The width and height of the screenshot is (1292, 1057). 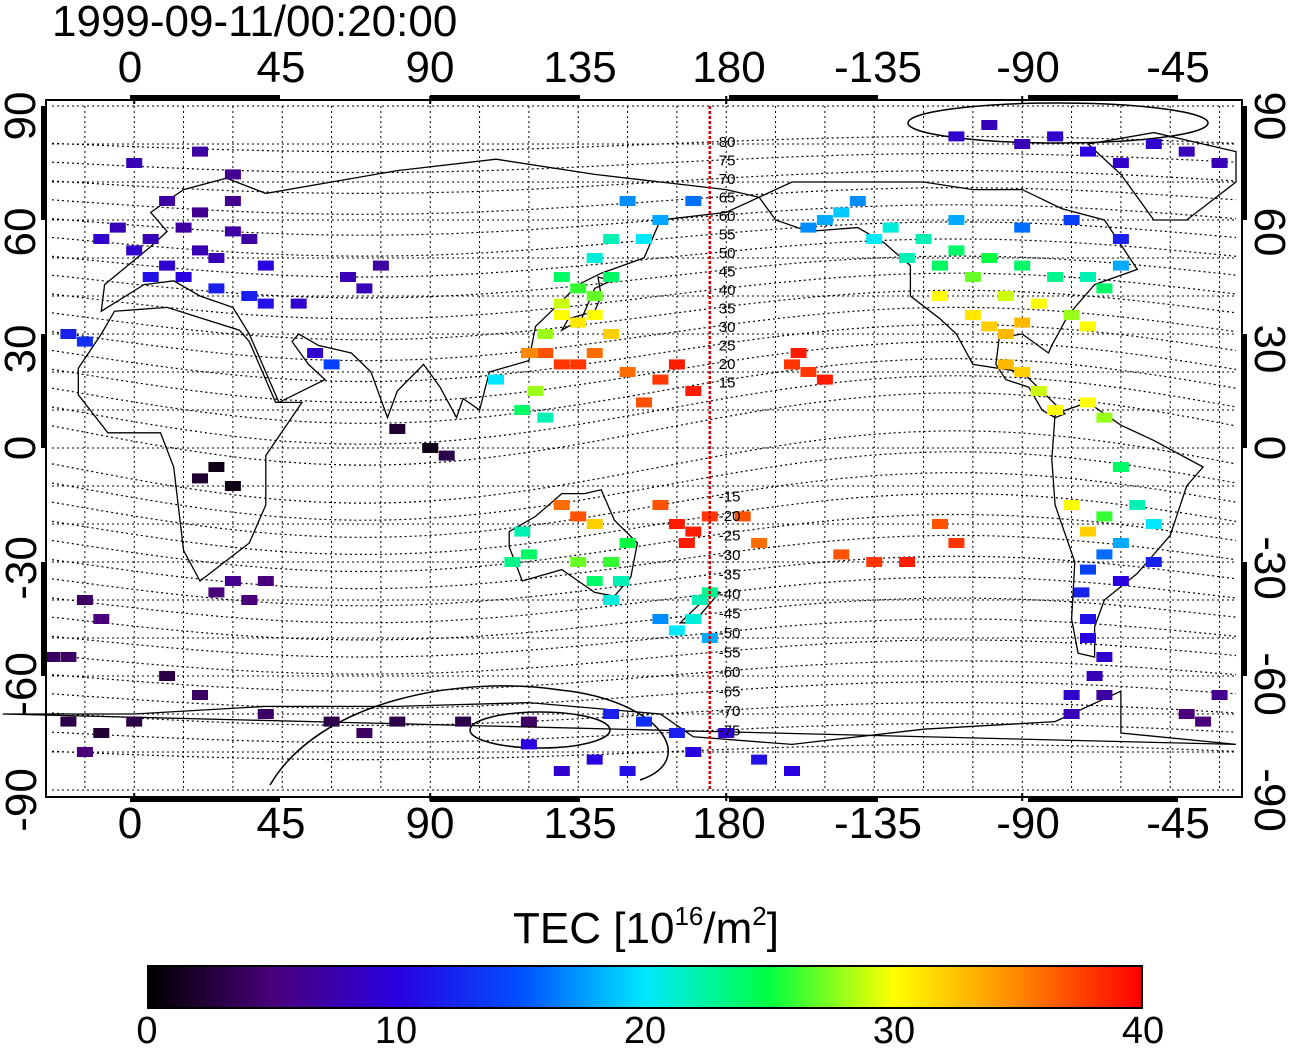 I want to click on contour-label: -70, so click(x=730, y=711).